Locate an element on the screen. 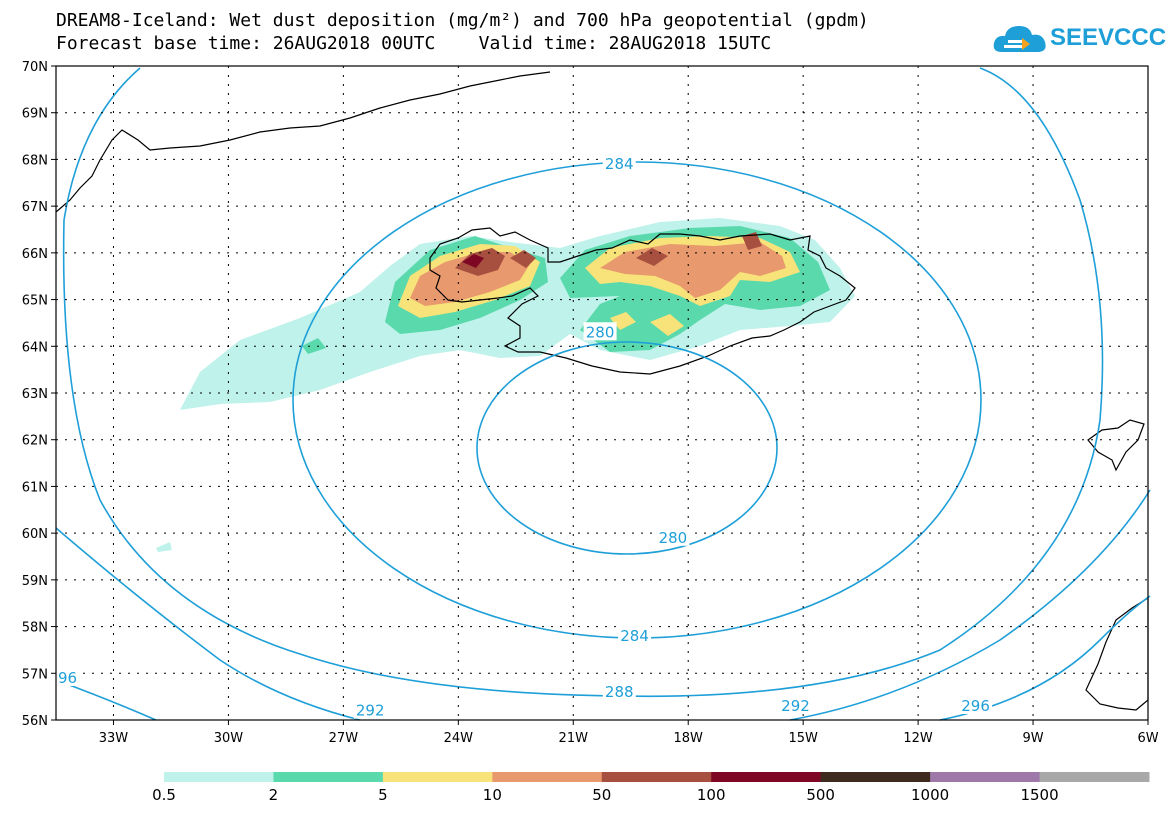 This screenshot has width=1175, height=815. lat-tick-label: 64N is located at coordinates (35, 347).